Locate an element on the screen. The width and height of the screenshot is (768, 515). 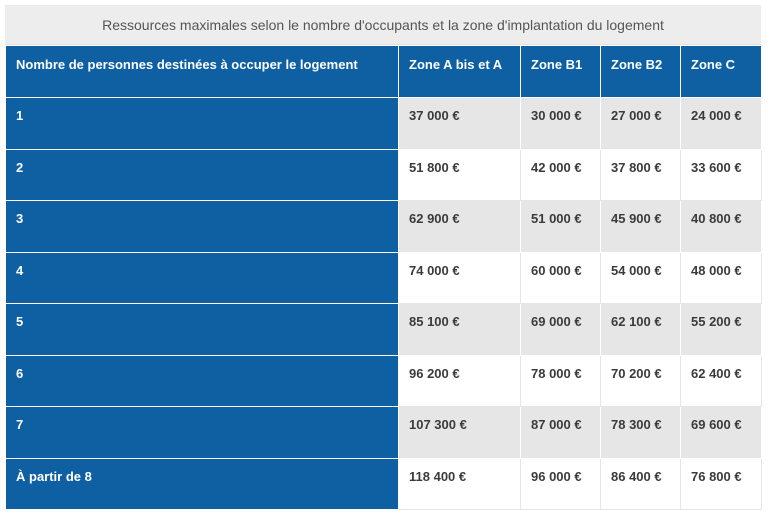
cell-zone-a-bis-a: 37 000 € is located at coordinates (459, 123).